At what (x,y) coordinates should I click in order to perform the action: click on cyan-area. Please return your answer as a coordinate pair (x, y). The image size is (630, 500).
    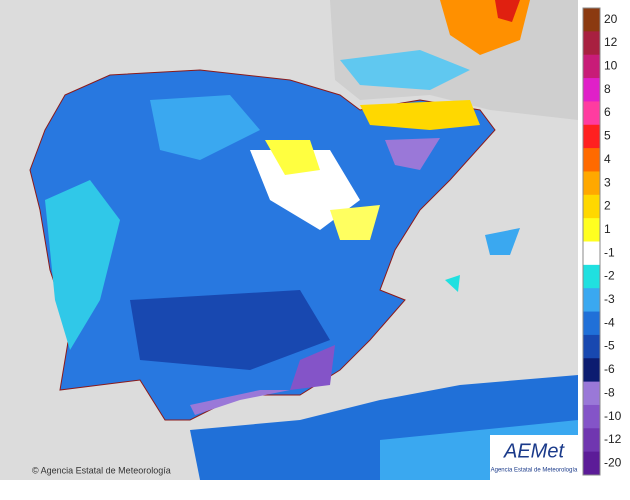
    Looking at the image, I should click on (82, 265).